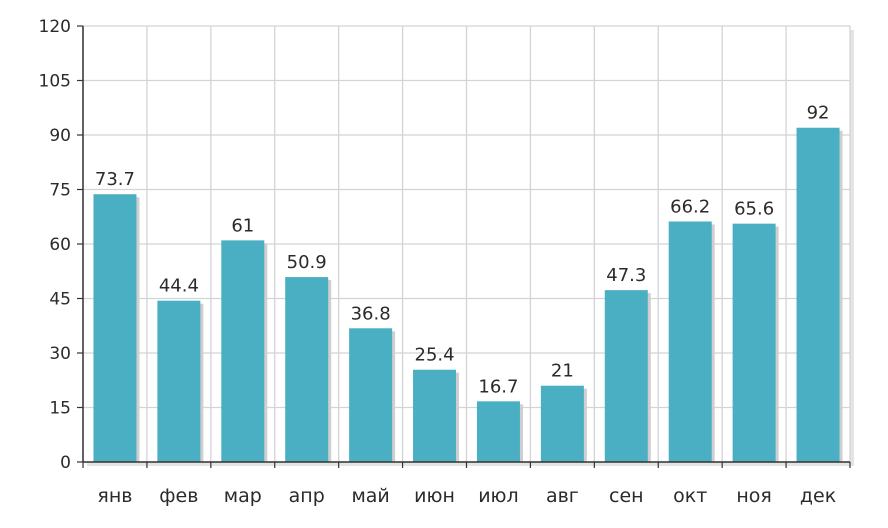  I want to click on x-tick-label: авг, so click(562, 496).